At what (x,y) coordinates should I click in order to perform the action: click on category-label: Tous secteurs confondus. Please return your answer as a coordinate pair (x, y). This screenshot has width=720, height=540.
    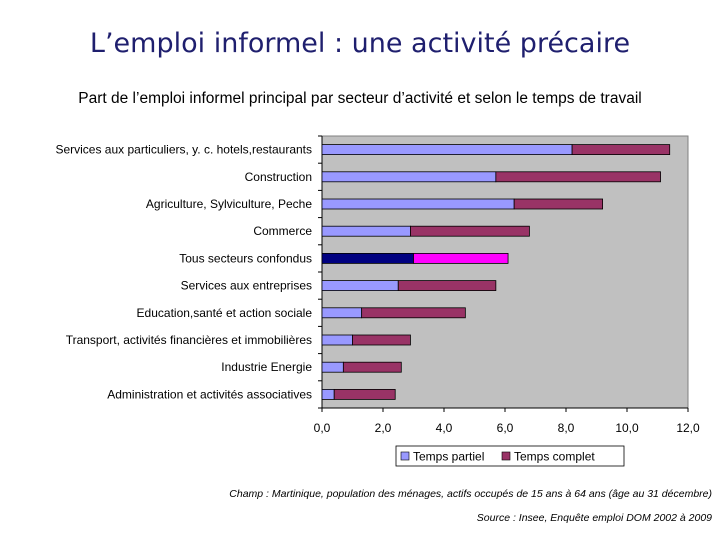
    Looking at the image, I should click on (245, 258).